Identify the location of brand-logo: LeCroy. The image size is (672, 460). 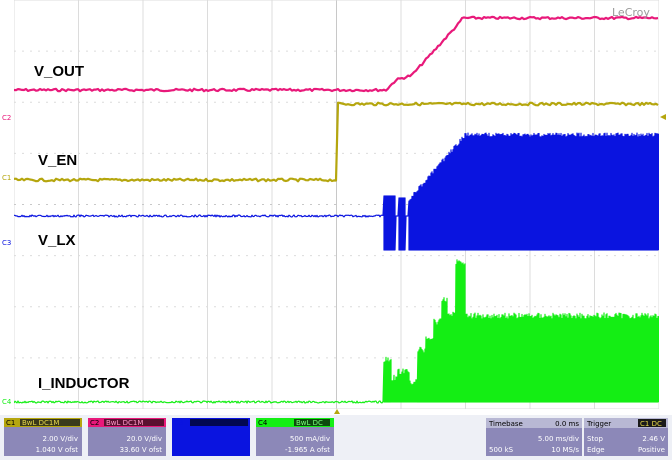
(631, 12).